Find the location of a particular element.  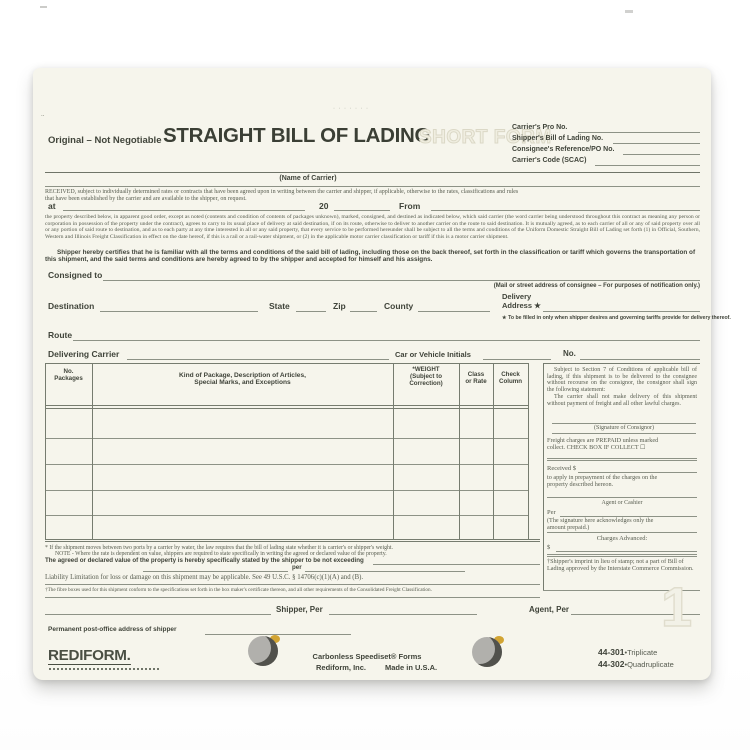

rediform-logo-hatch is located at coordinates (105, 669).